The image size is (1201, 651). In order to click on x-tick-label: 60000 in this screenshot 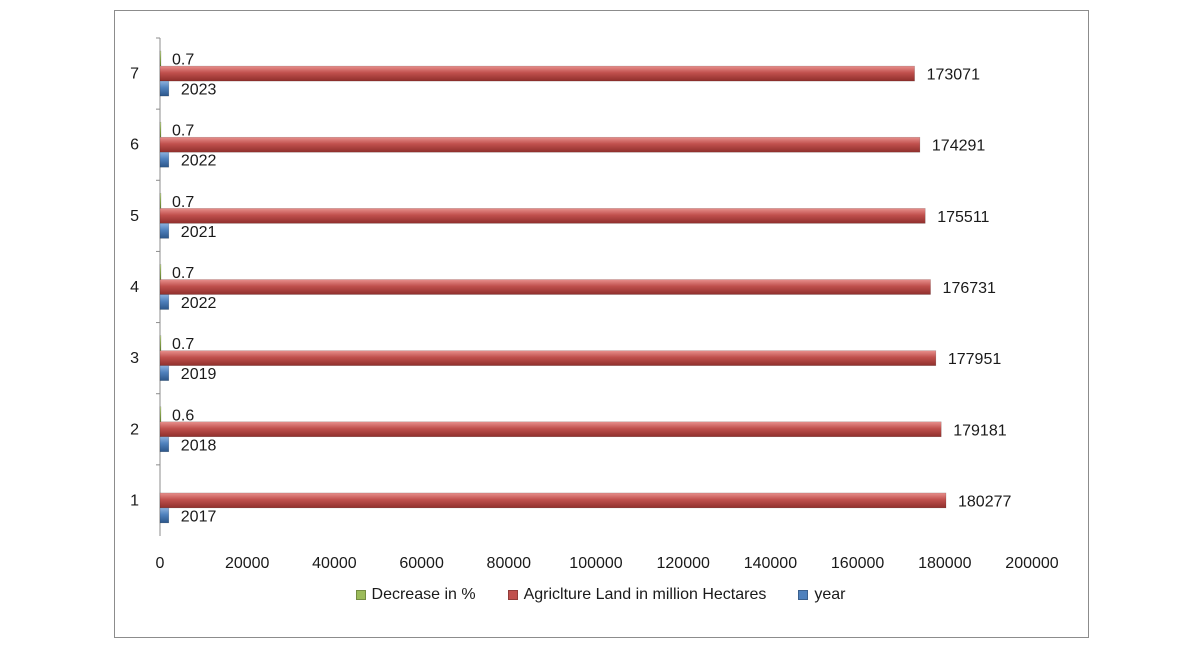, I will do `click(421, 563)`.